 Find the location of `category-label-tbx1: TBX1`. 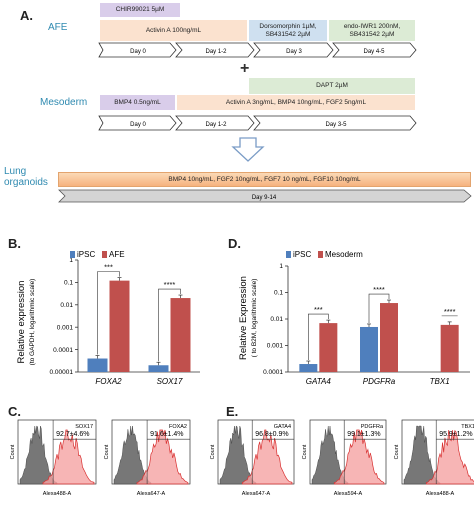

category-label-tbx1: TBX1 is located at coordinates (440, 381).